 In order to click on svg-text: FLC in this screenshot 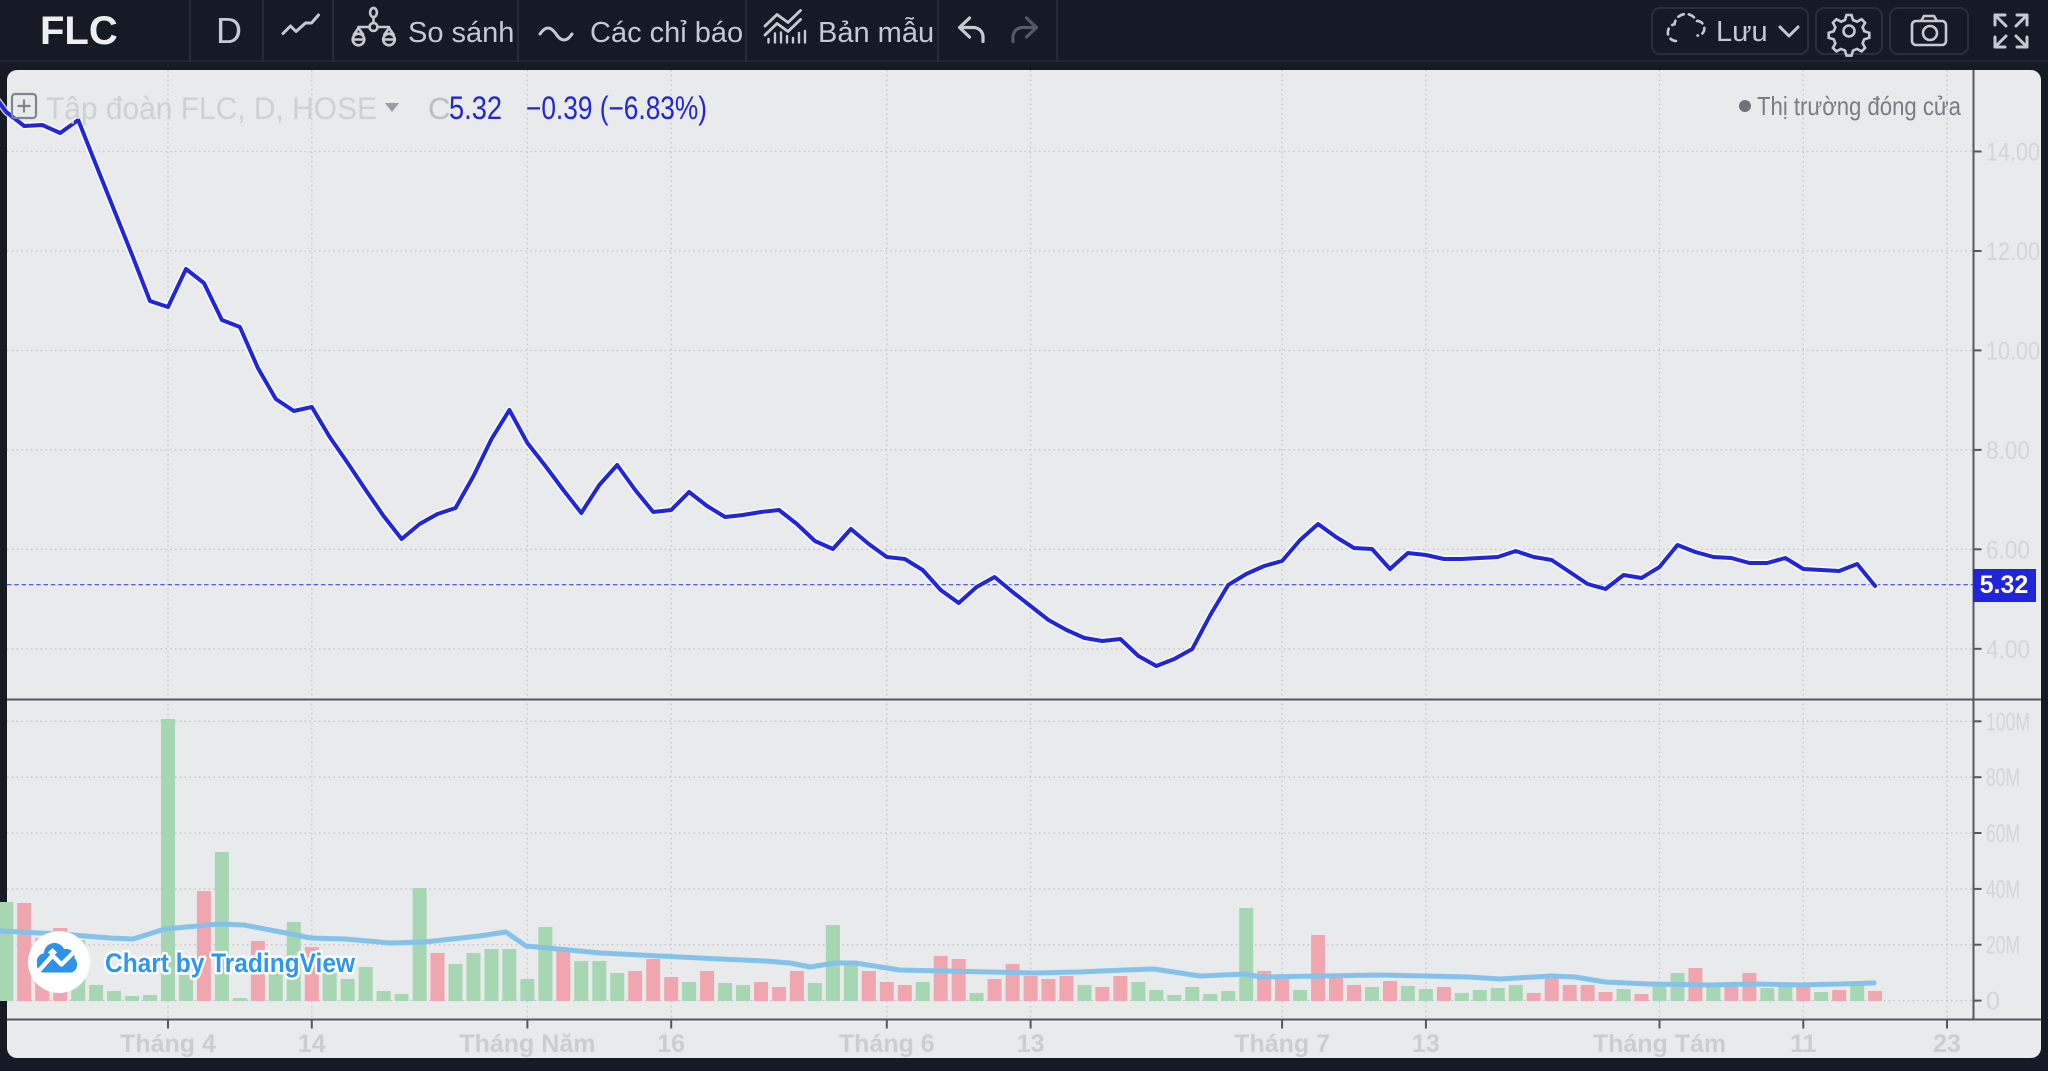, I will do `click(79, 31)`.